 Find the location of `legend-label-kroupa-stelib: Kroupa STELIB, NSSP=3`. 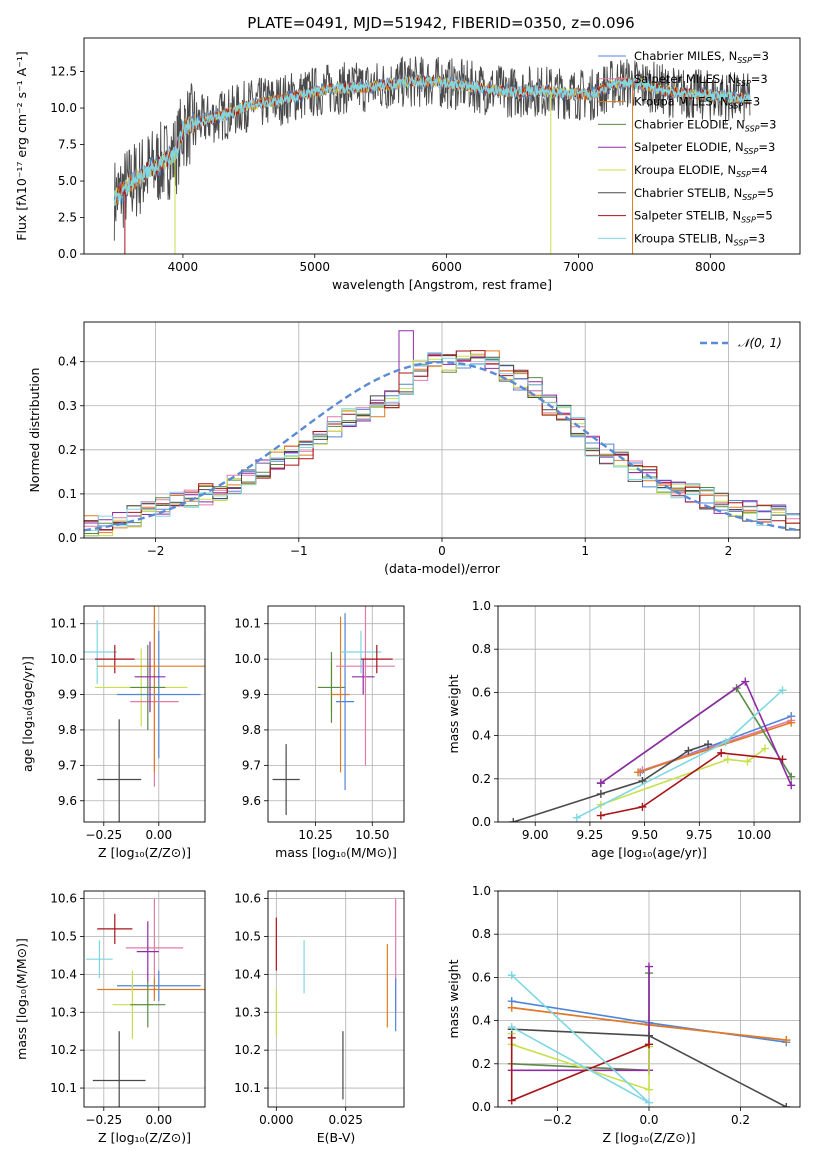

legend-label-kroupa-stelib: Kroupa STELIB, NSSP=3 is located at coordinates (699, 239).